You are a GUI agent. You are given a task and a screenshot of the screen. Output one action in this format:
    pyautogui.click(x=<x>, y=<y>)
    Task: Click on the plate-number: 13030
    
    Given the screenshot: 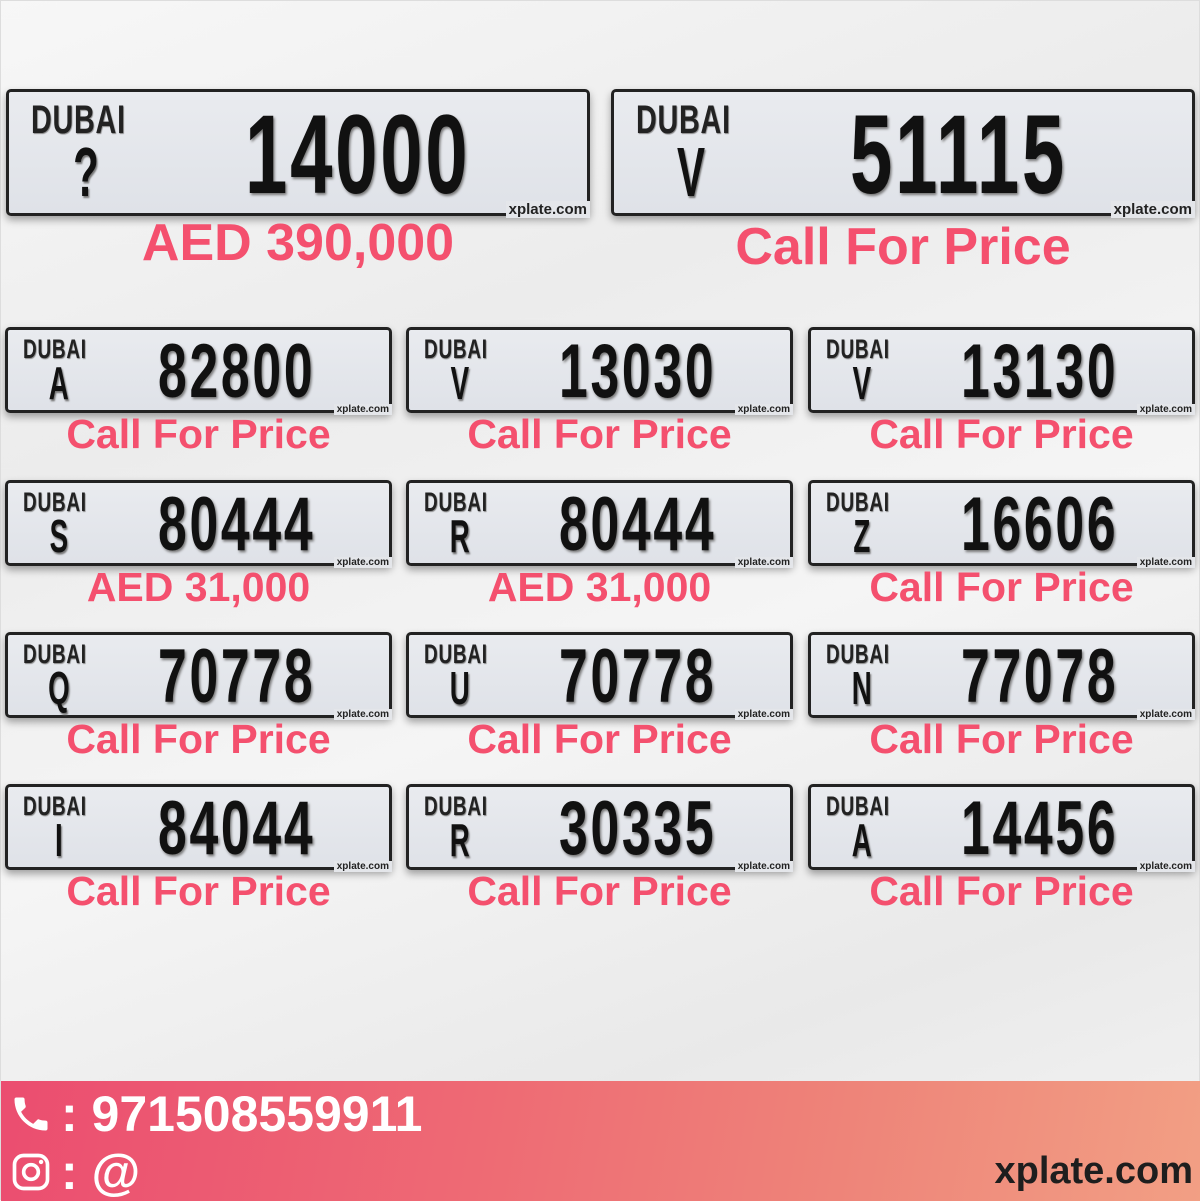 What is the action you would take?
    pyautogui.click(x=638, y=371)
    